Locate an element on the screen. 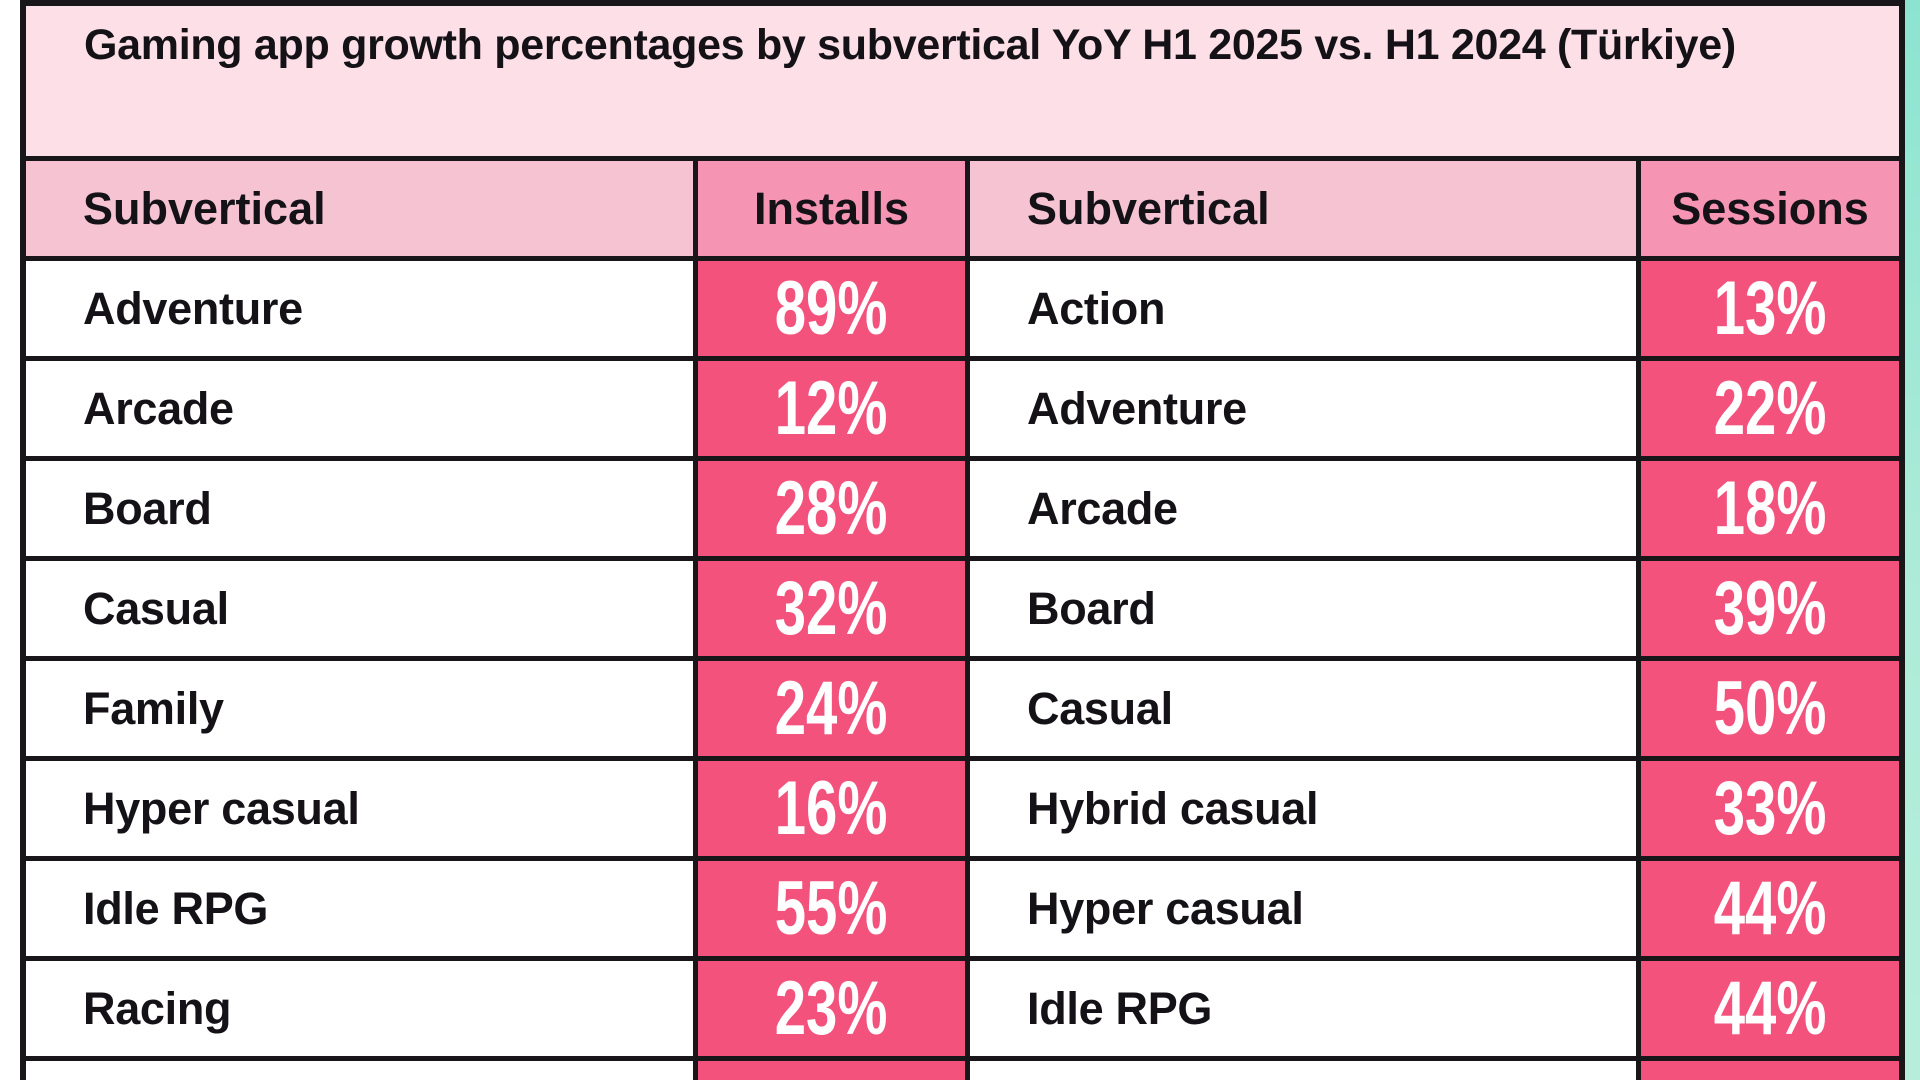  sessions-value-cell: 50% is located at coordinates (1770, 708).